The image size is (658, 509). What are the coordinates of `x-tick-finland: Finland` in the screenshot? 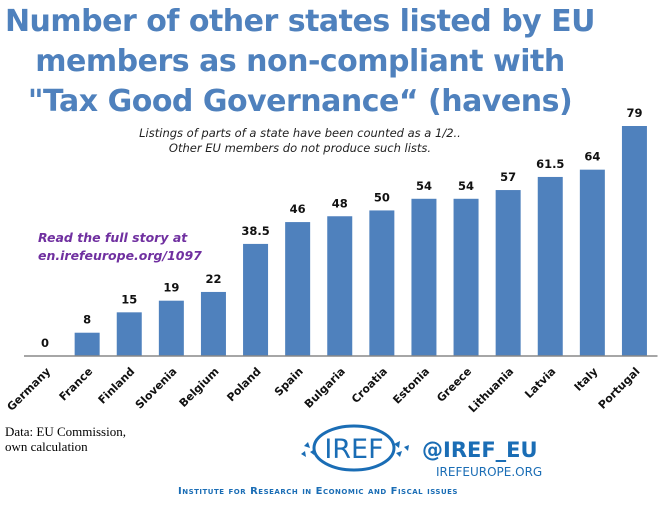 It's located at (117, 386).